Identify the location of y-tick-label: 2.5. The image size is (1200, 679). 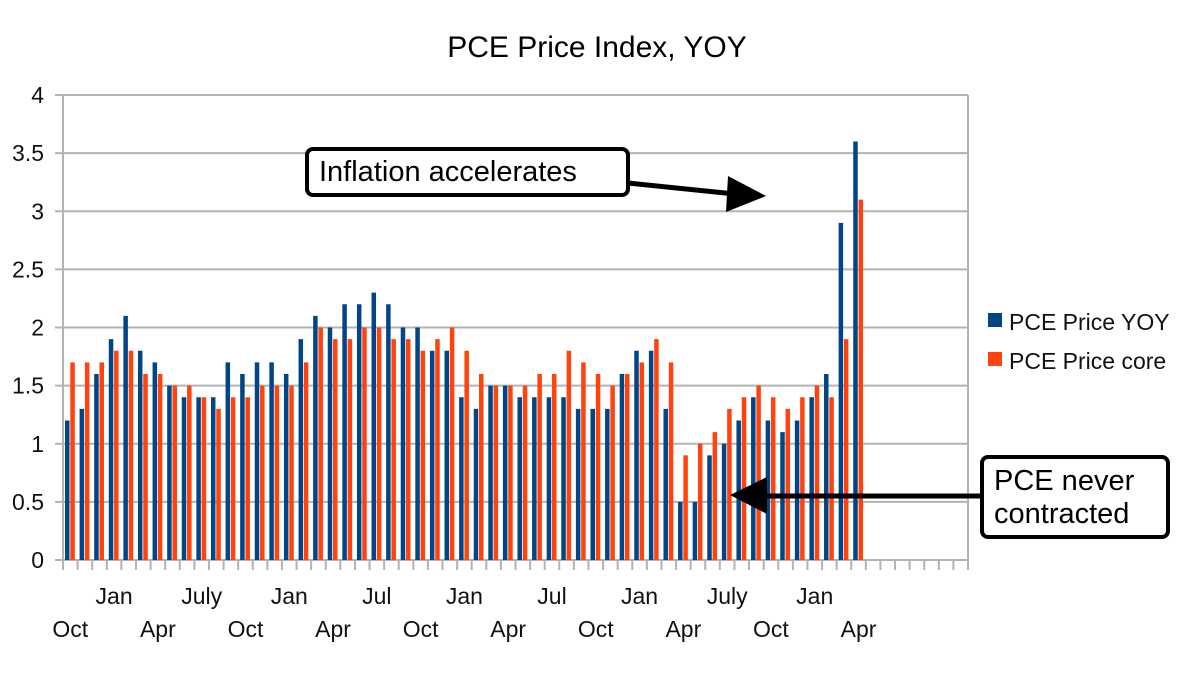
(28, 269).